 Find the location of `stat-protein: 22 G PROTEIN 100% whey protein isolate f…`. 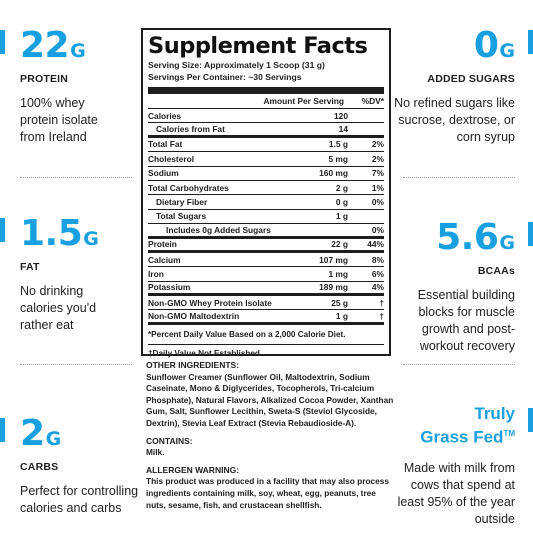

stat-protein: 22 G PROTEIN 100% whey protein isolate f… is located at coordinates (79, 87).